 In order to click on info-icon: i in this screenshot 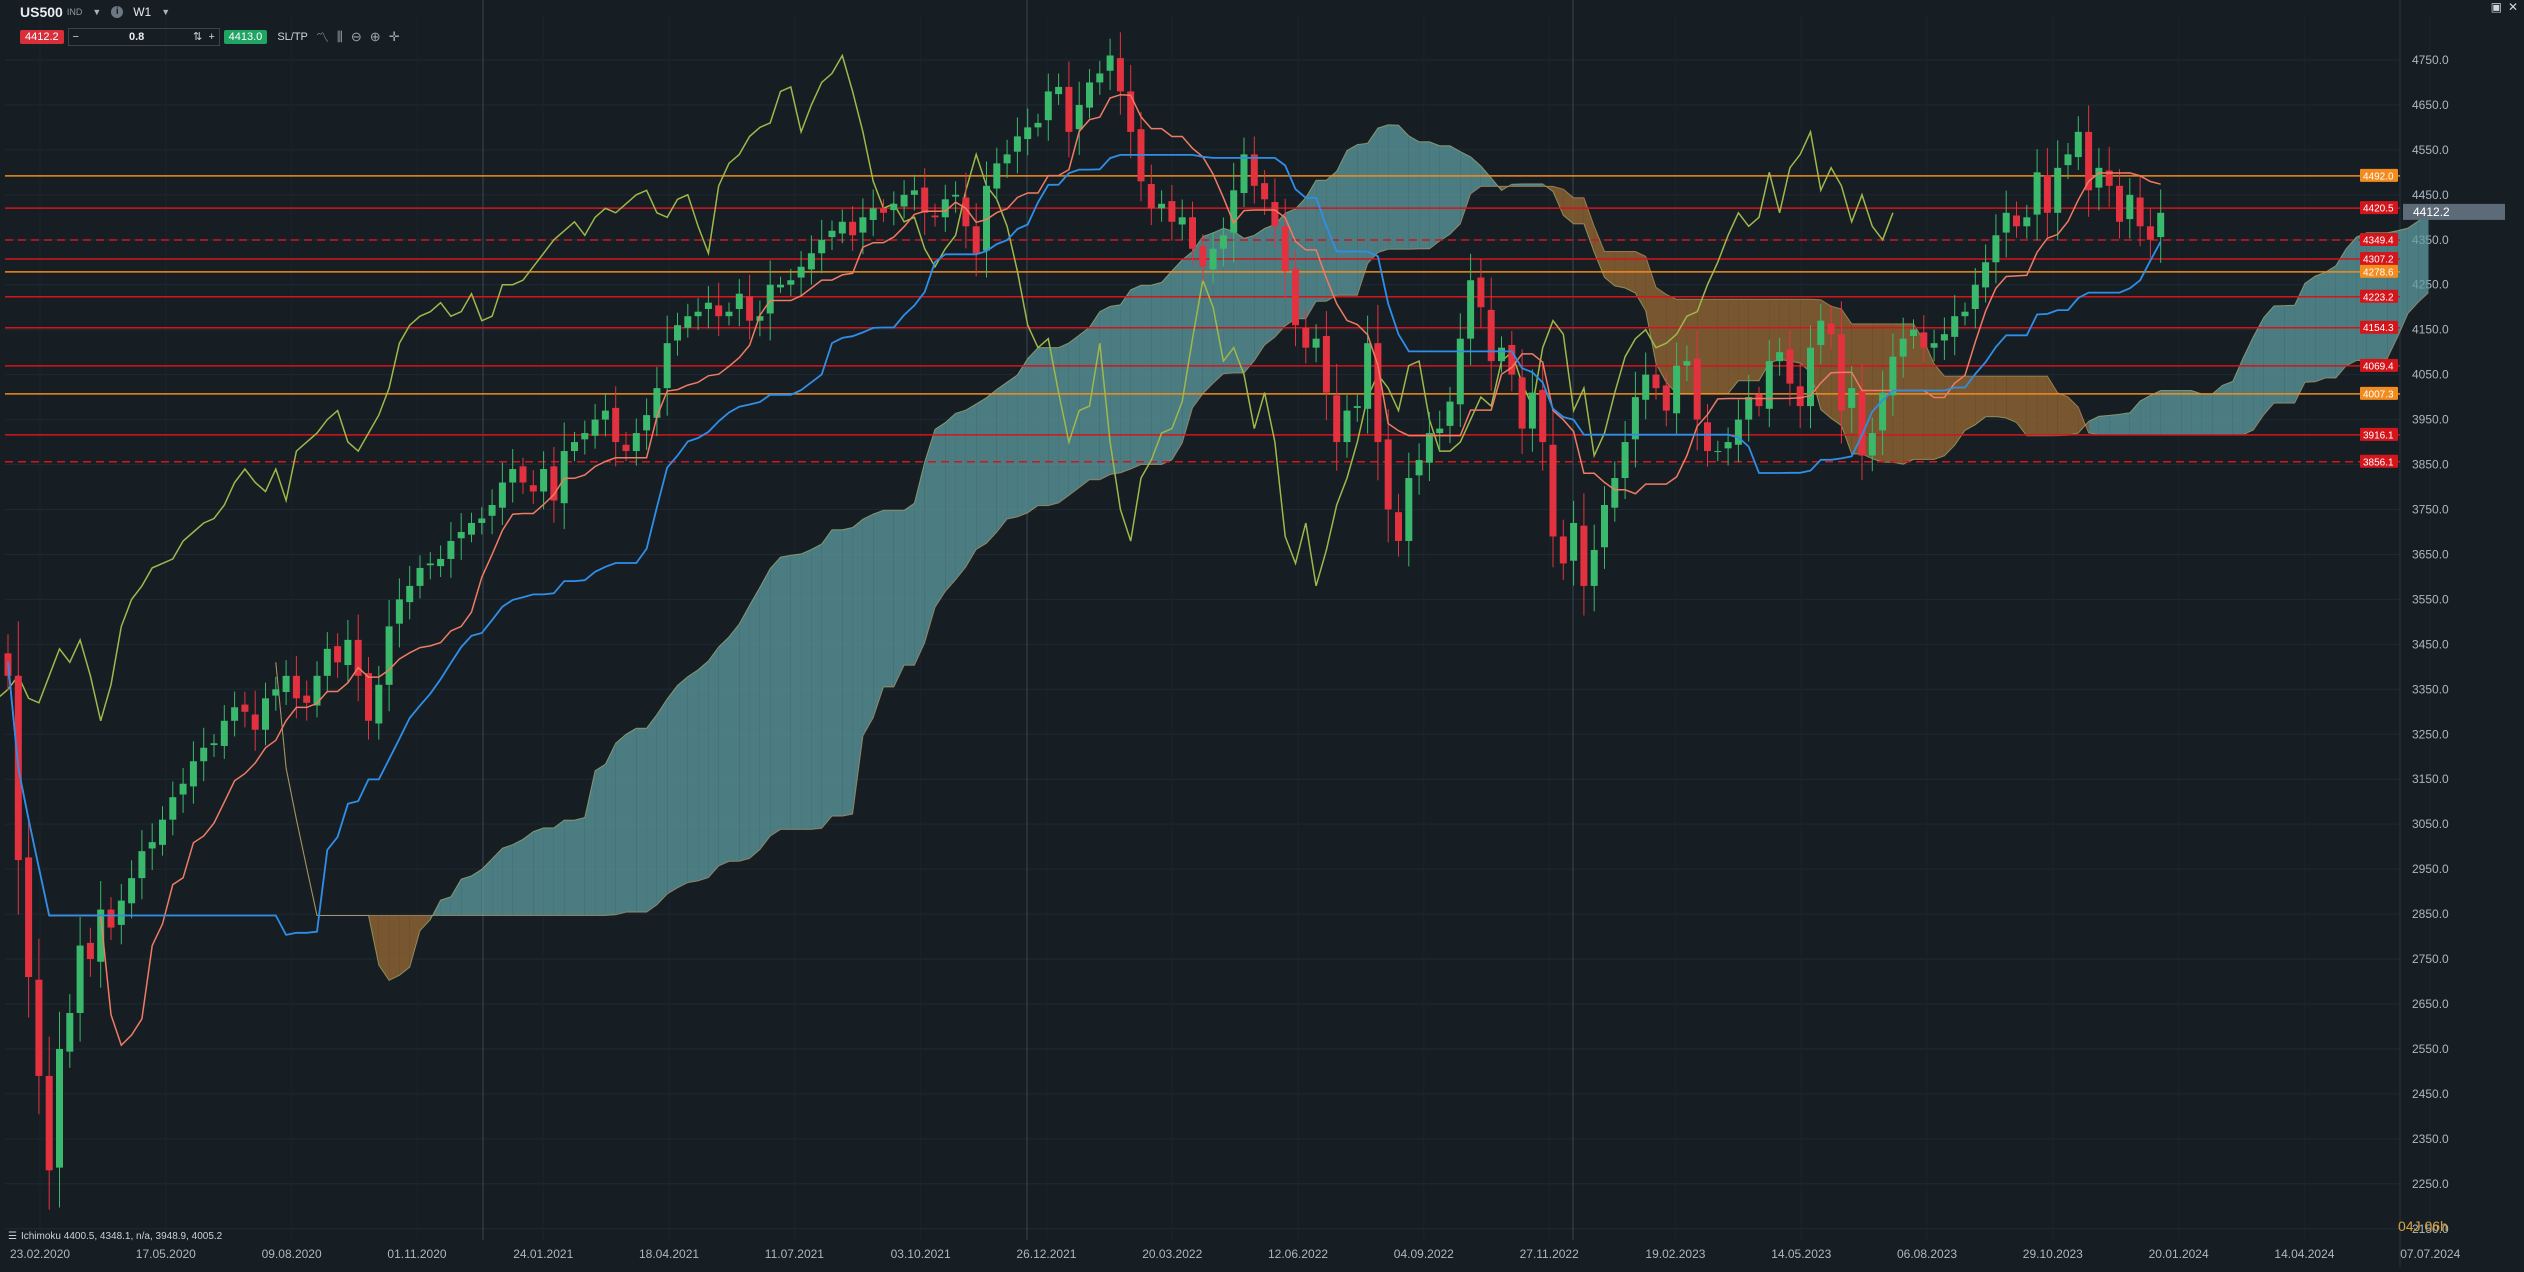, I will do `click(117, 12)`.